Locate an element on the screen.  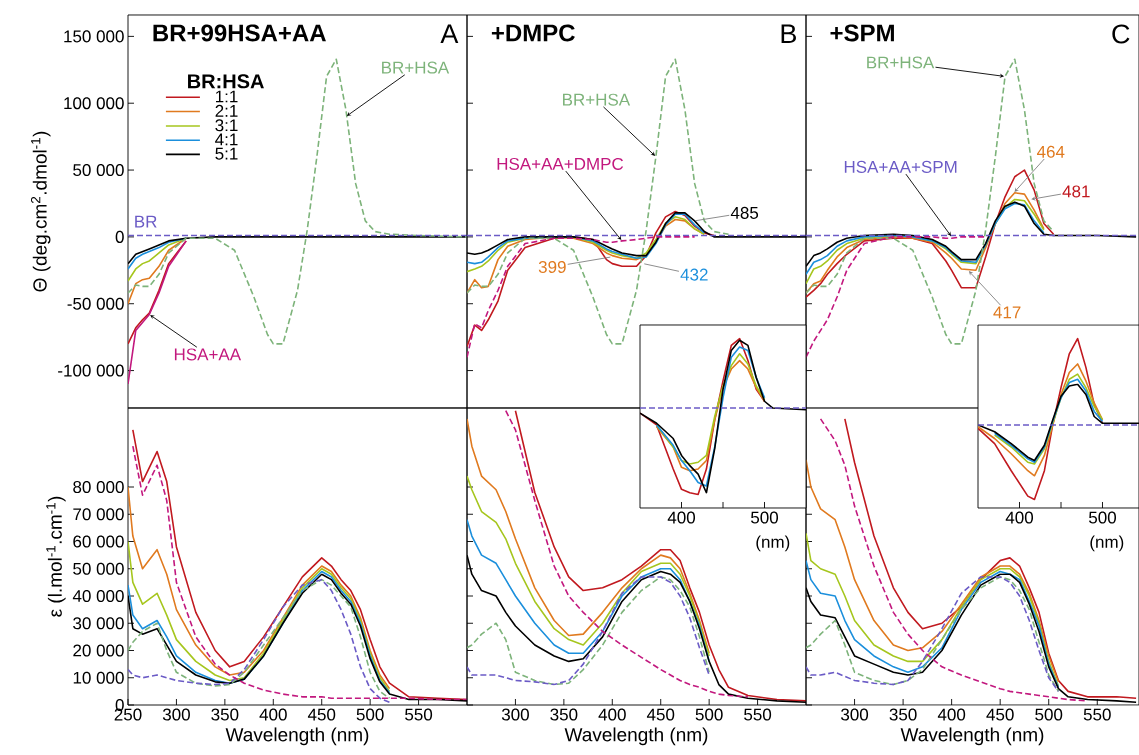
annotation: BR is located at coordinates (146, 221).